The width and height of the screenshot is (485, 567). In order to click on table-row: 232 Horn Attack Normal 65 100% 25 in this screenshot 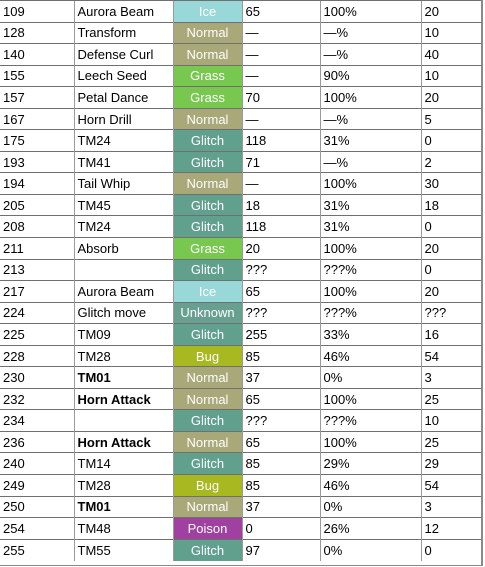, I will do `click(240, 398)`.